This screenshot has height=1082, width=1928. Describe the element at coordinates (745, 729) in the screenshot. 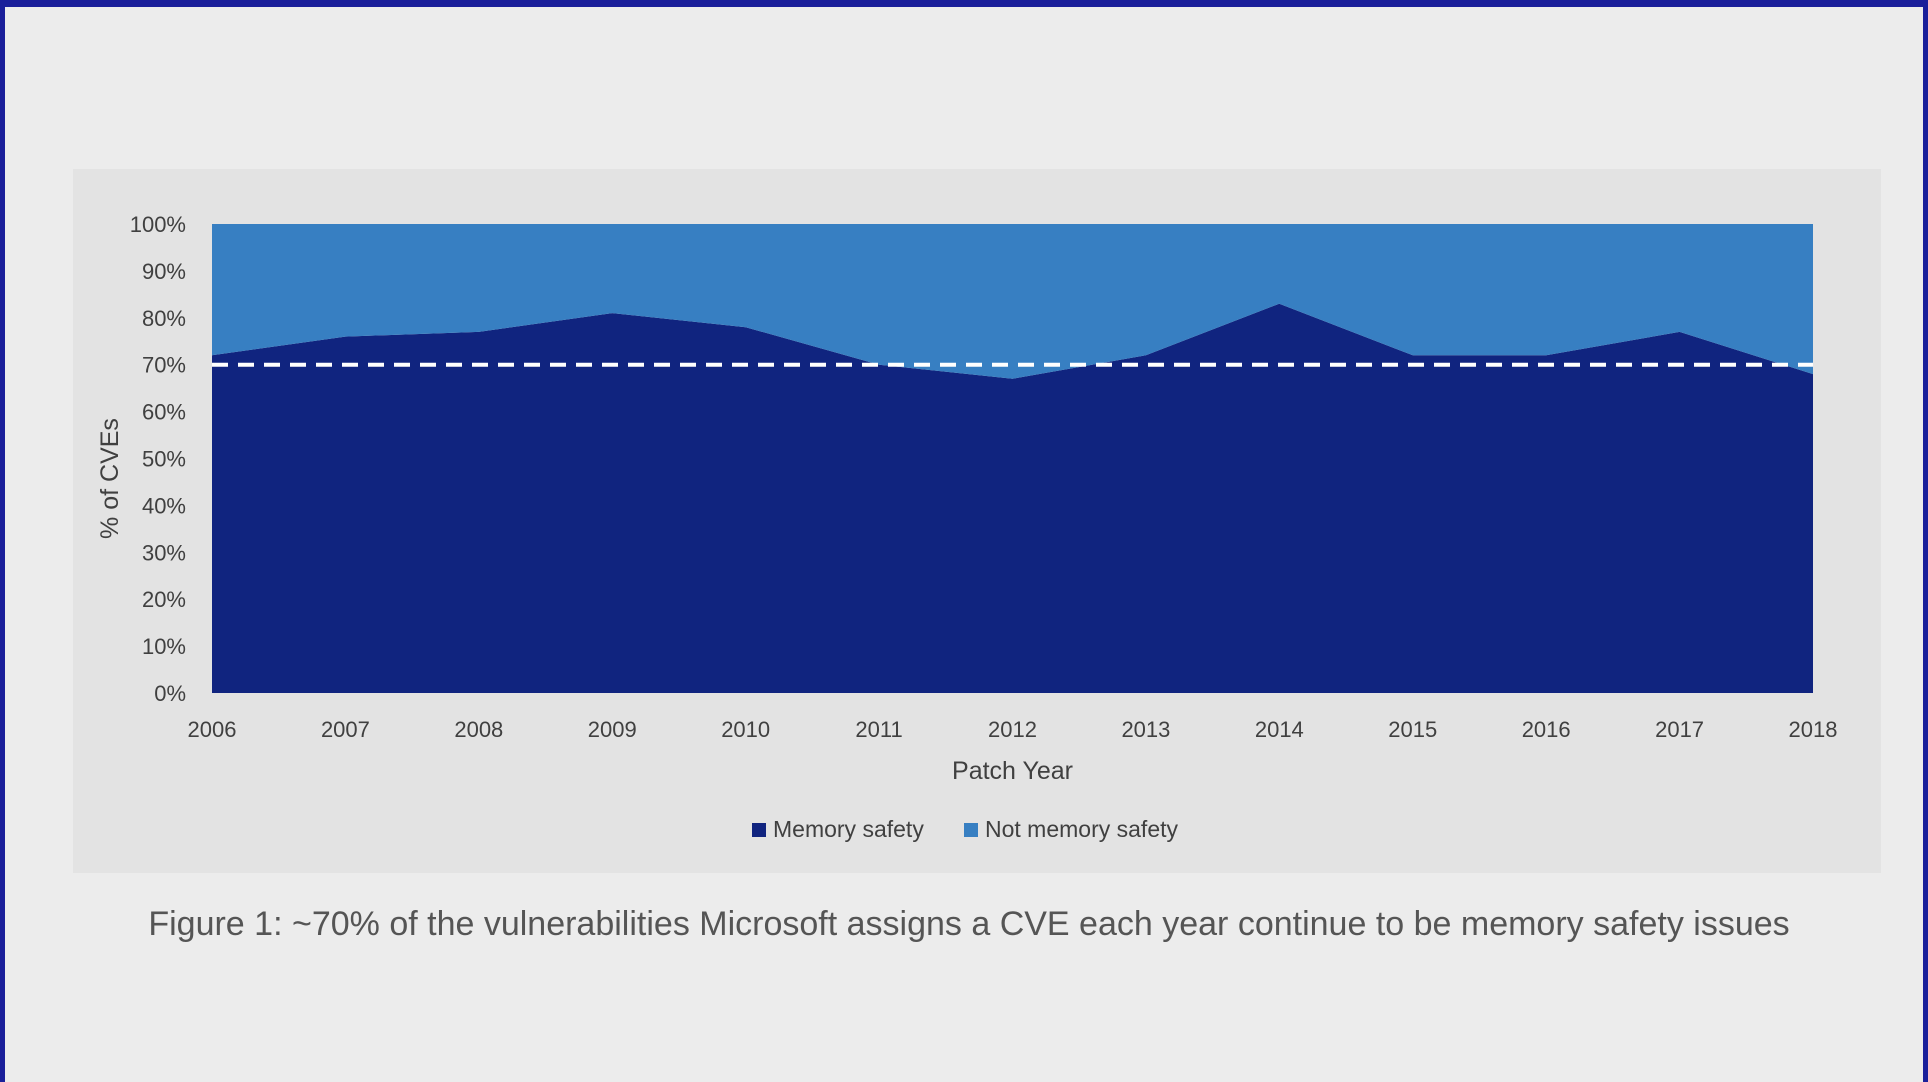

I see `x-tick-label: 2010` at that location.